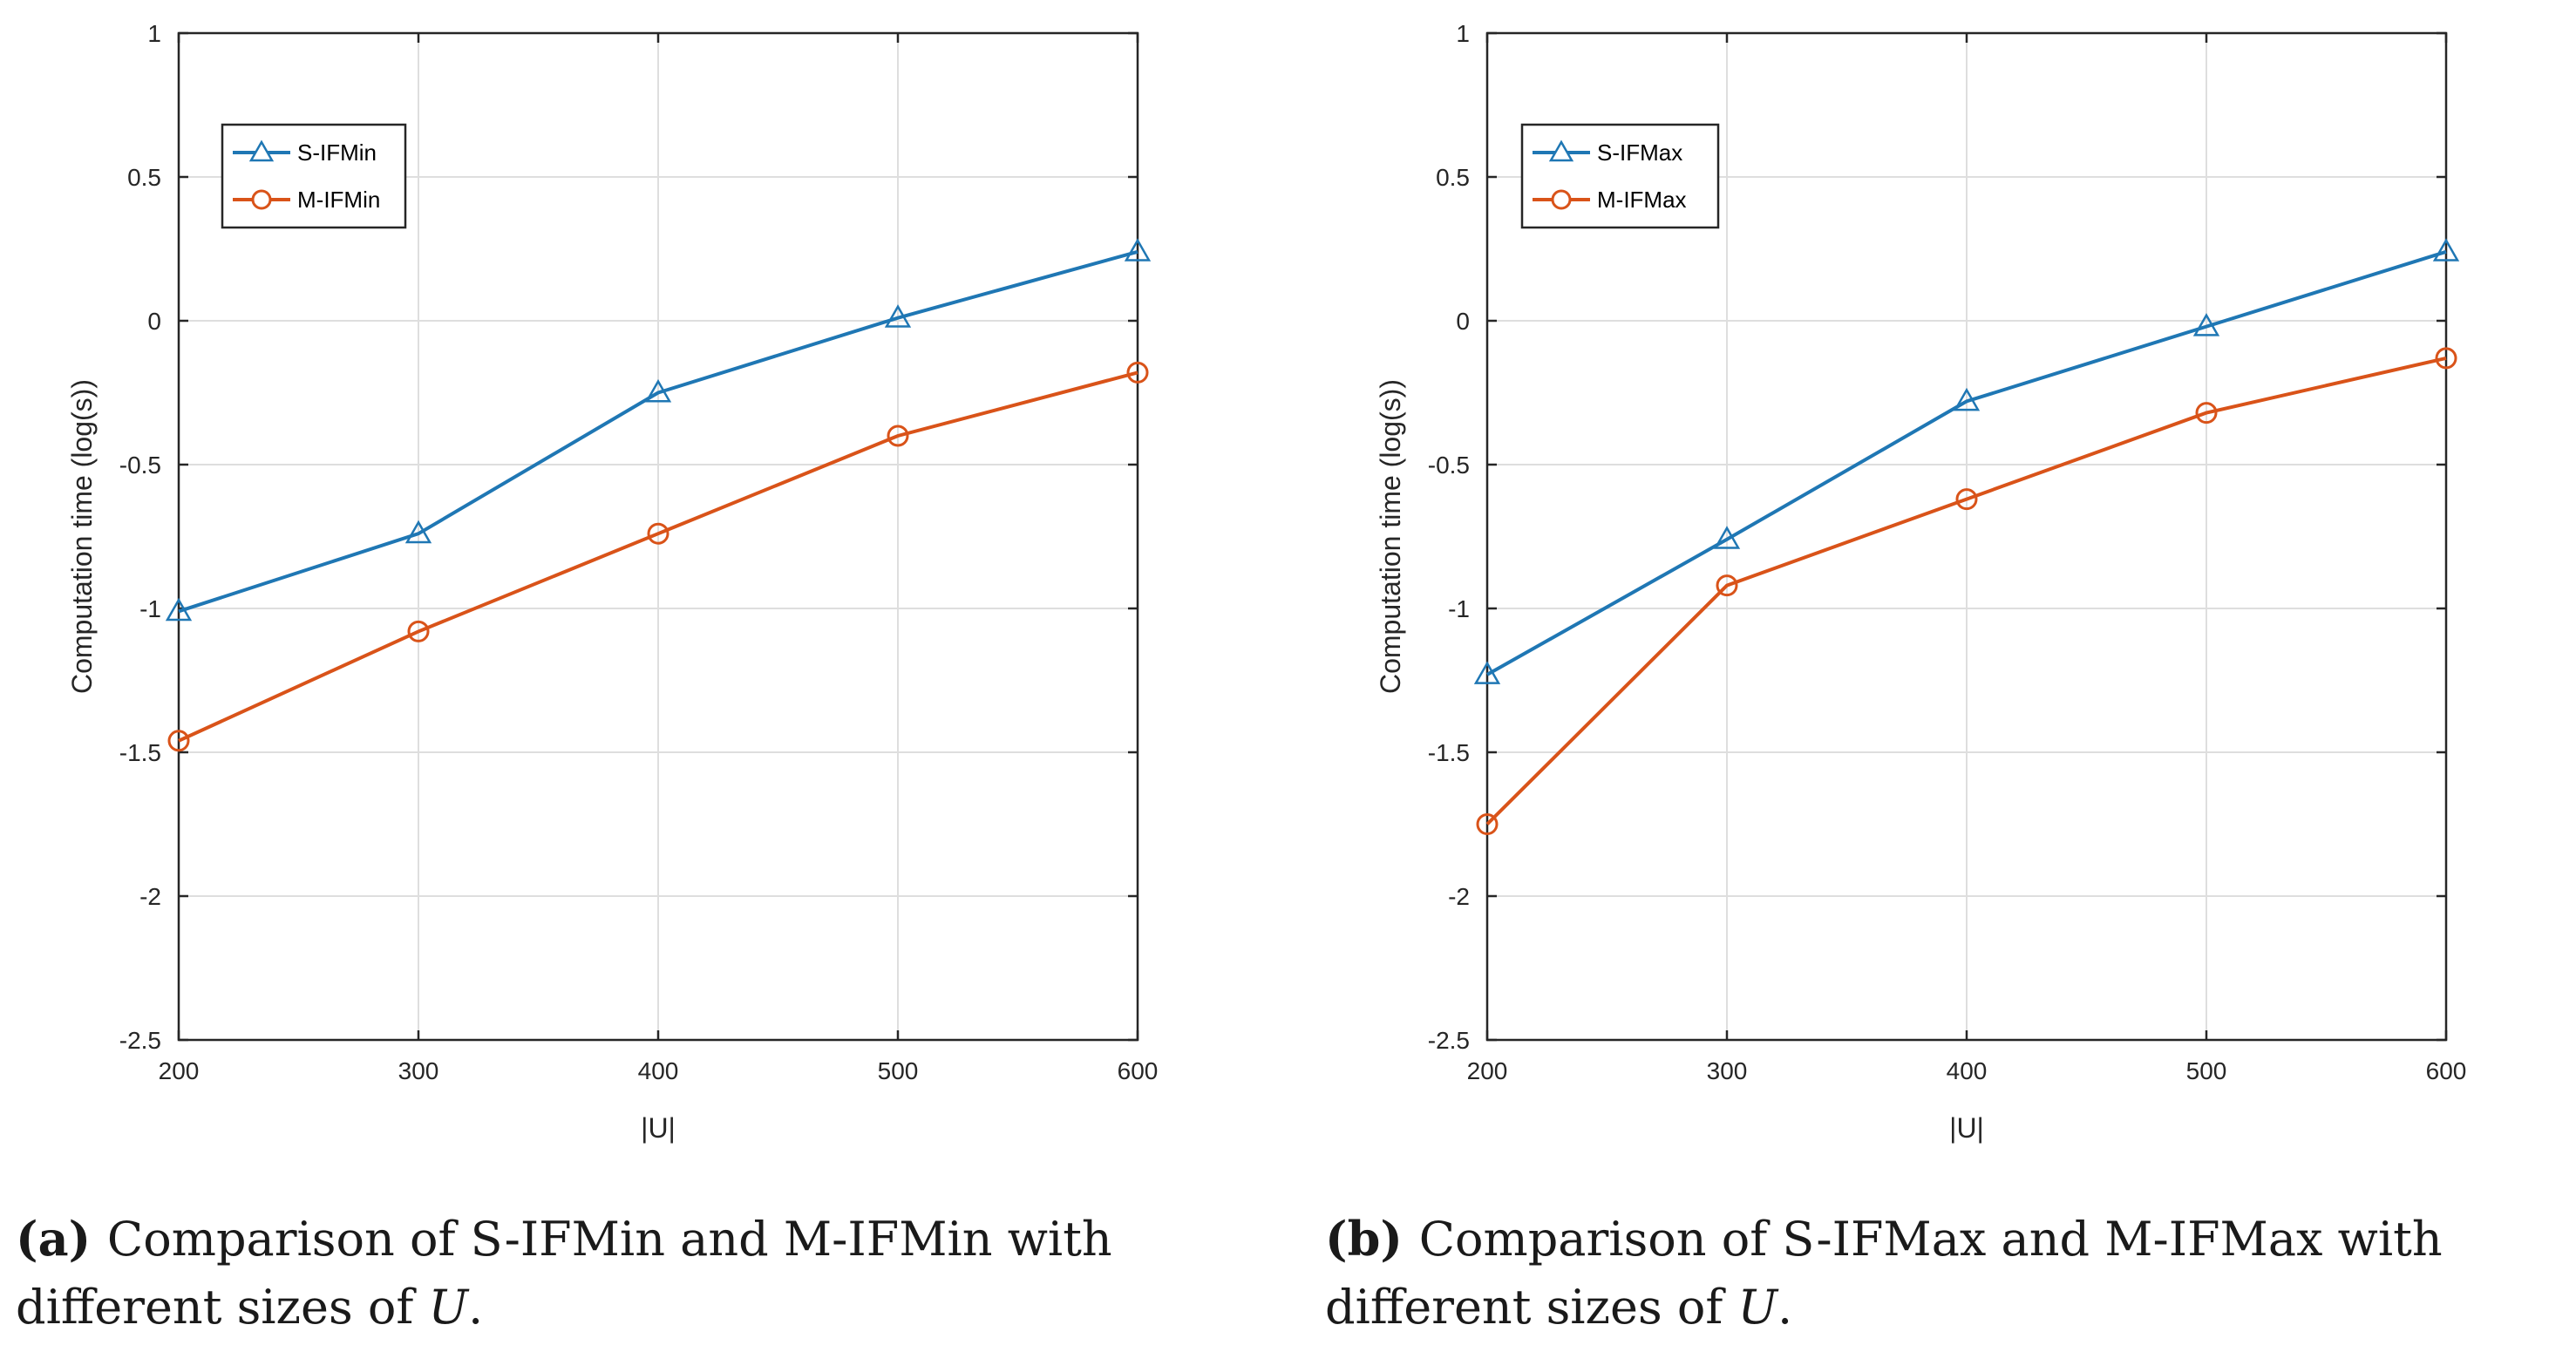 Image resolution: width=2576 pixels, height=1352 pixels. Describe the element at coordinates (53, 1239) in the screenshot. I see `panel-a-letter: a` at that location.